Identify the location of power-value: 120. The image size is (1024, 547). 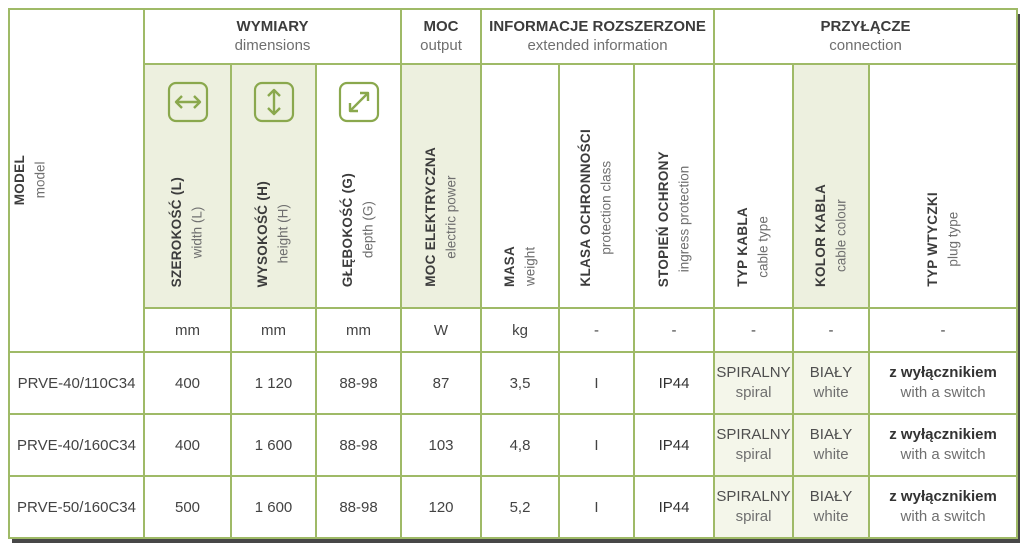
(441, 507).